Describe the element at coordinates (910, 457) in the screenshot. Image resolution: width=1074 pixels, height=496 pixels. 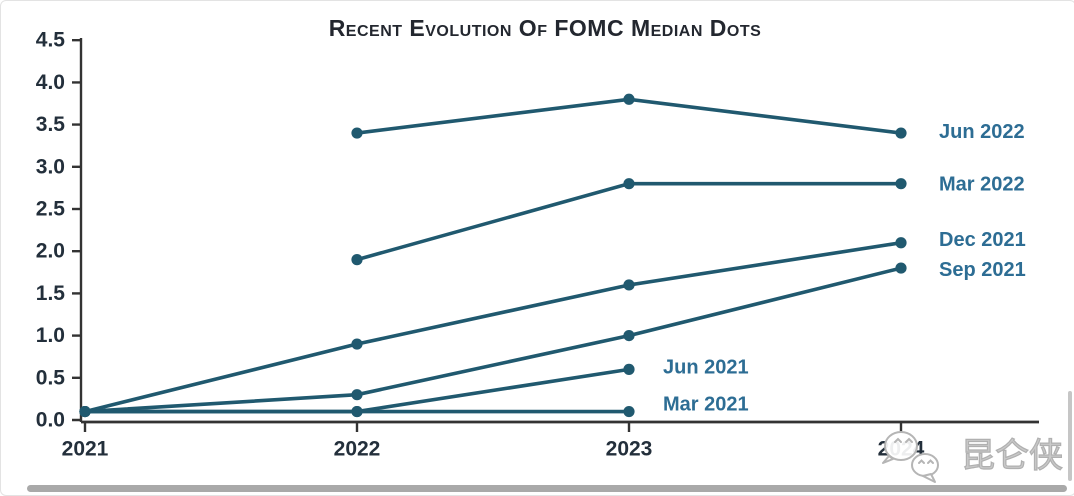
I see `wechat-icon` at that location.